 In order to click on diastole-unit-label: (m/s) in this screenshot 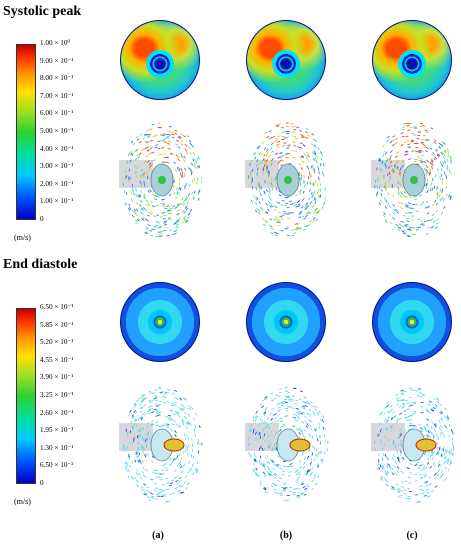, I will do `click(22, 501)`.